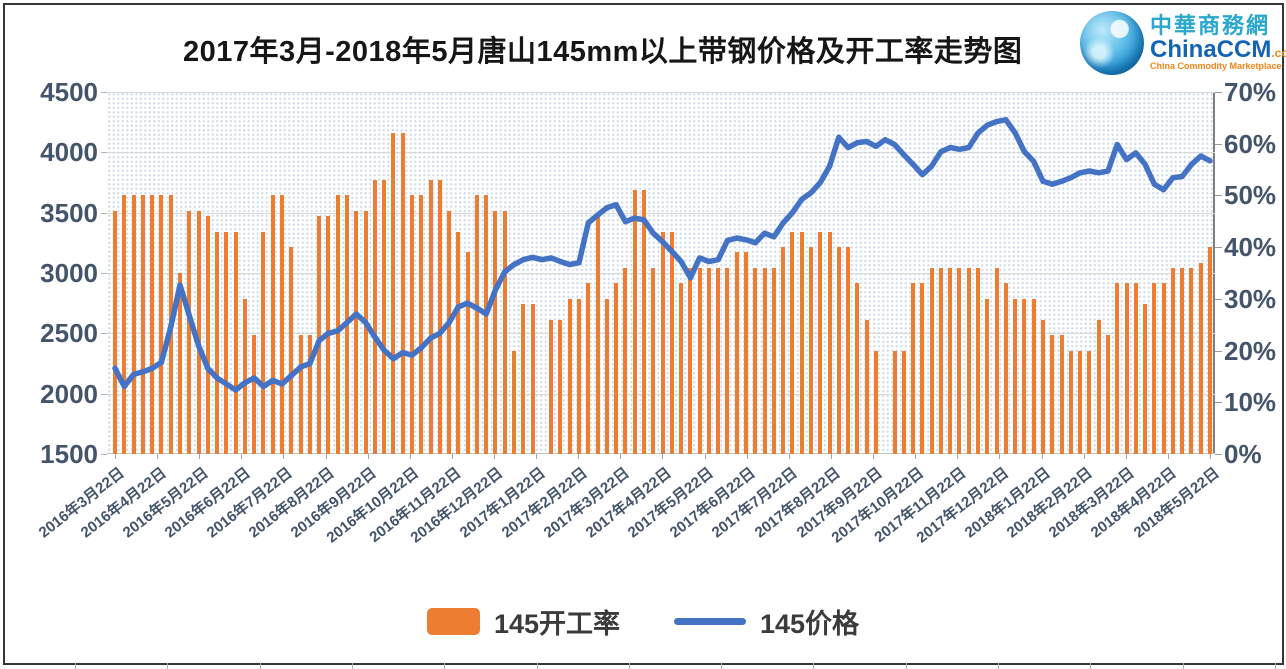  I want to click on left-axis-label: 2000, so click(69, 393).